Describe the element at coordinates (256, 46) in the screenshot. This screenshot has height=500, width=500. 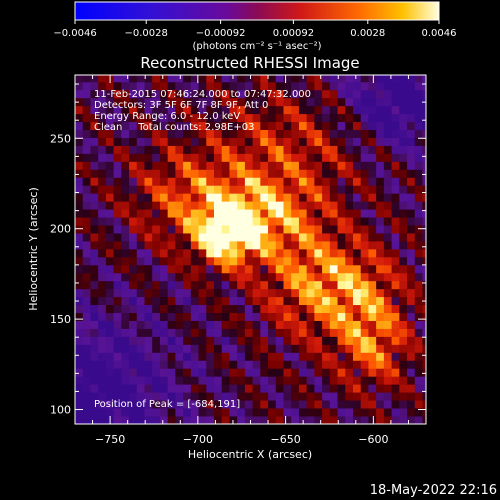
I see `colorbar-unit-label: (photons cm⁻² s⁻¹ asec⁻²)` at that location.